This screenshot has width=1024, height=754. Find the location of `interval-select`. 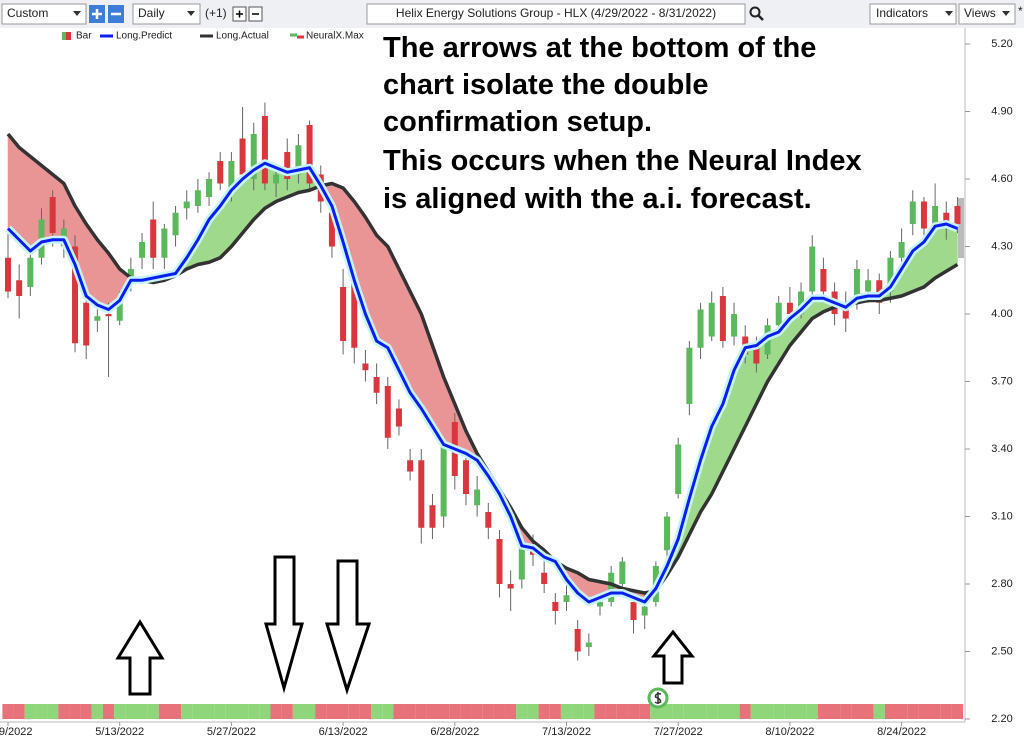

interval-select is located at coordinates (166, 14).